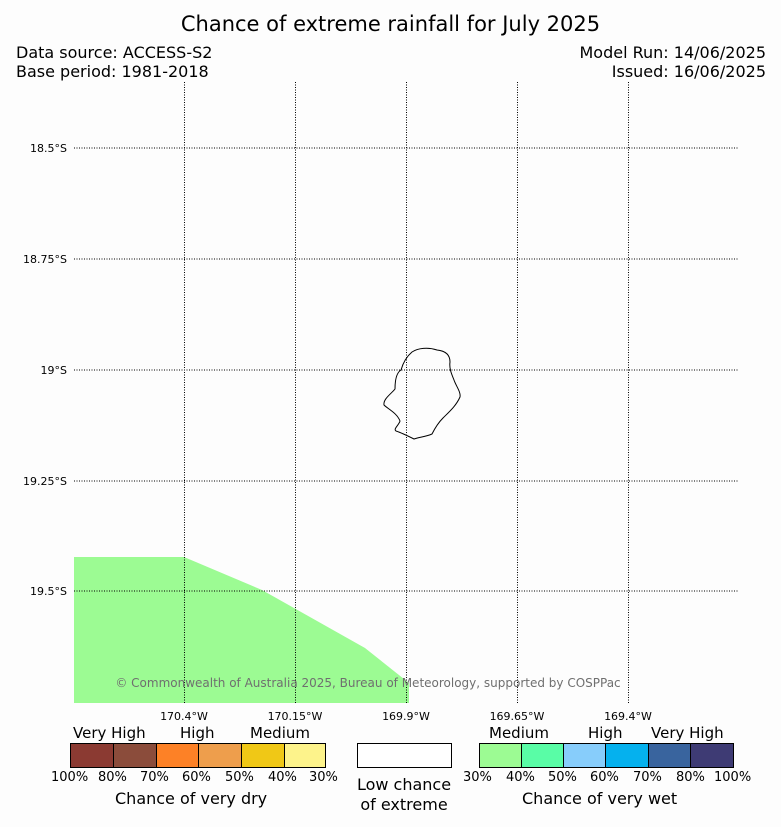 The width and height of the screenshot is (781, 827). Describe the element at coordinates (517, 716) in the screenshot. I see `lon-label: 169.65°W` at that location.